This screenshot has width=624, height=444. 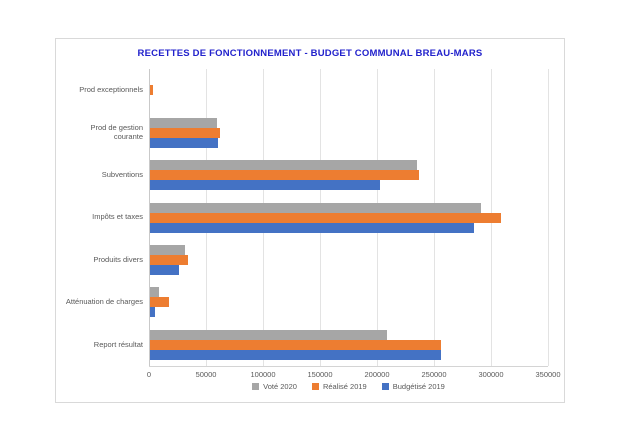 I want to click on x-tick-label: 150000, so click(x=320, y=374).